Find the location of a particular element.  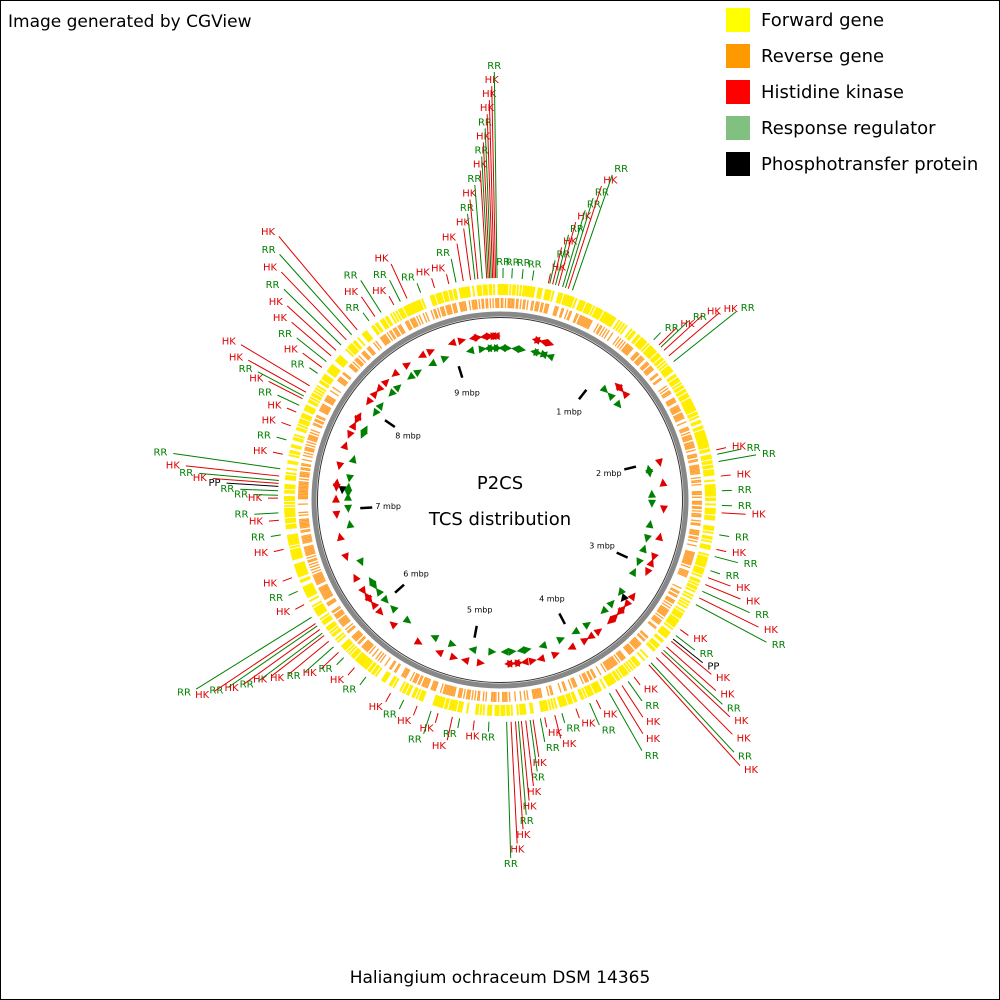

scale-tick is located at coordinates (622, 555).